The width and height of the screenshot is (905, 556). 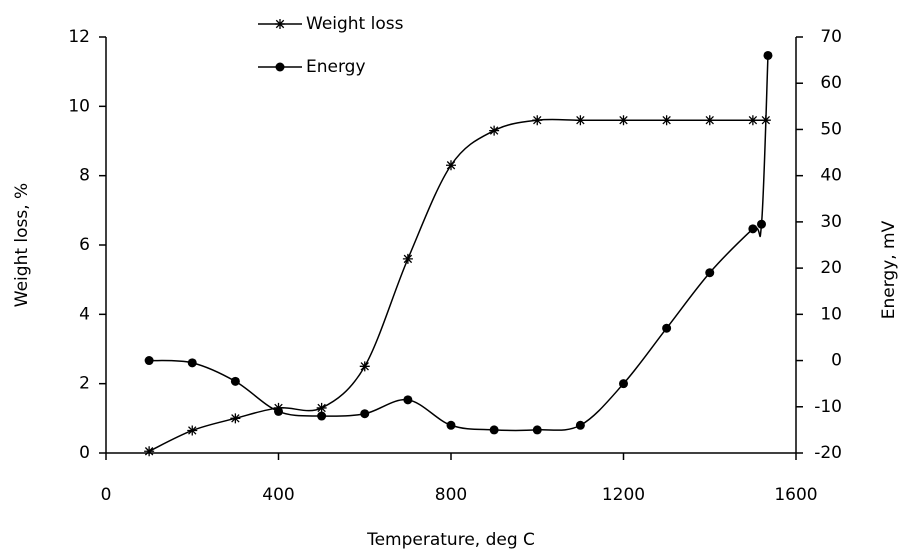 What do you see at coordinates (450, 540) in the screenshot?
I see `x-axis-label: Temperature, deg C` at bounding box center [450, 540].